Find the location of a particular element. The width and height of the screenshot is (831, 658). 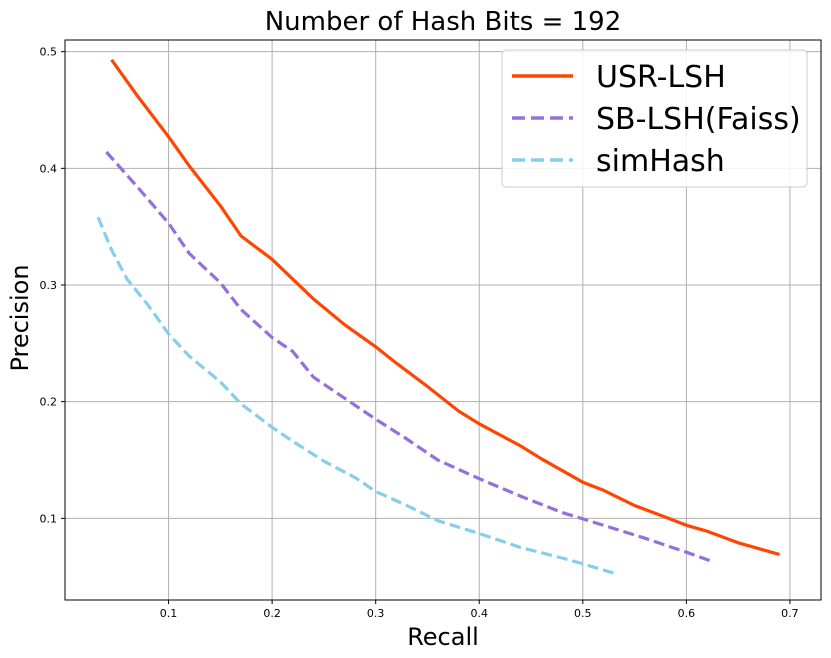

x-tick-label: 0.2 is located at coordinates (272, 613).